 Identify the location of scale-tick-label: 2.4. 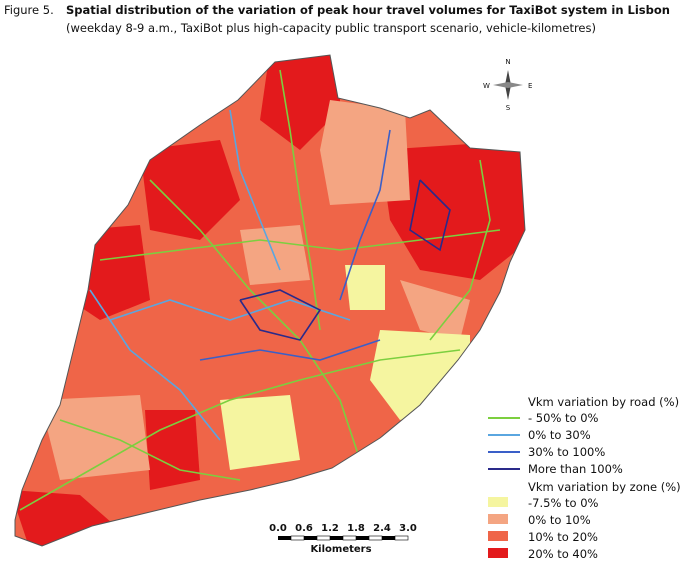
(382, 528).